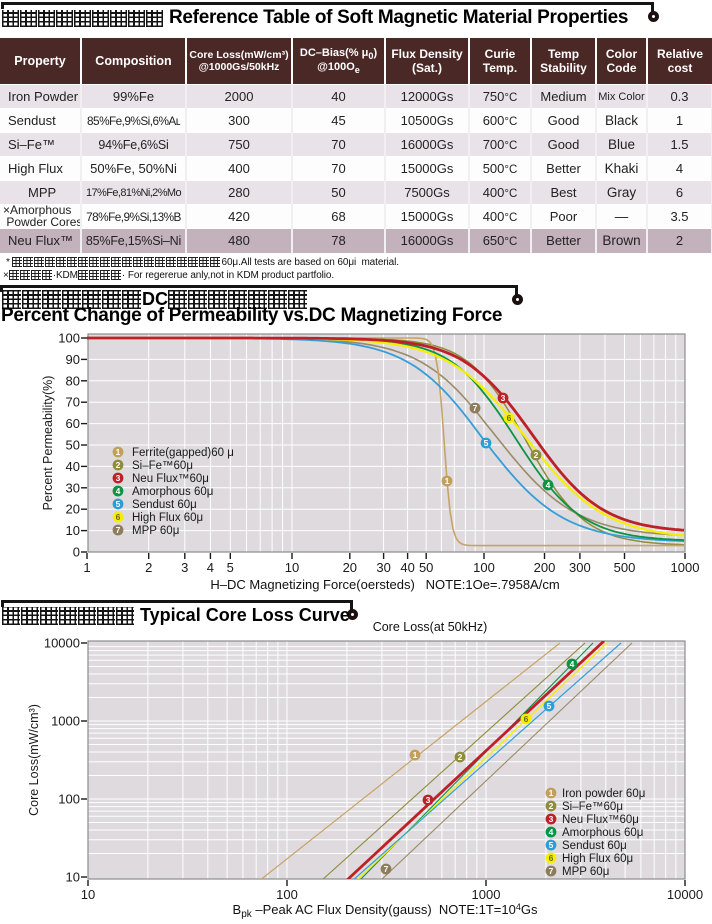  Describe the element at coordinates (625, 567) in the screenshot. I see `svg-text: 500` at that location.